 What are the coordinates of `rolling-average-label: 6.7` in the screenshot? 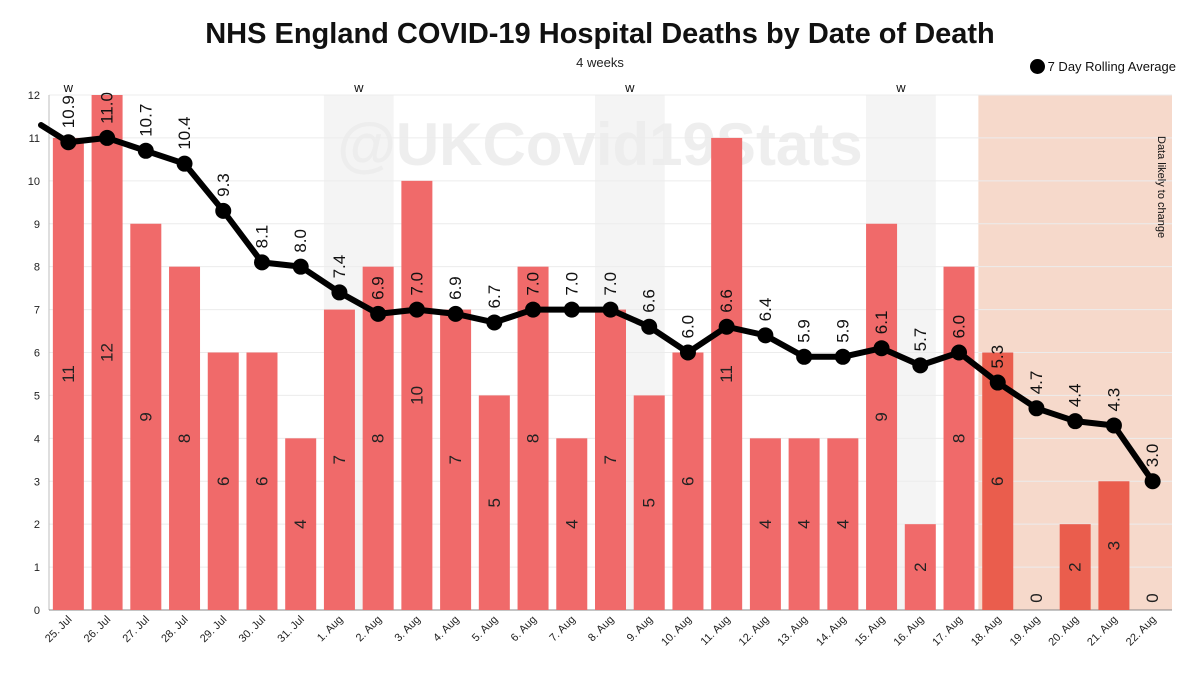 It's located at (494, 297).